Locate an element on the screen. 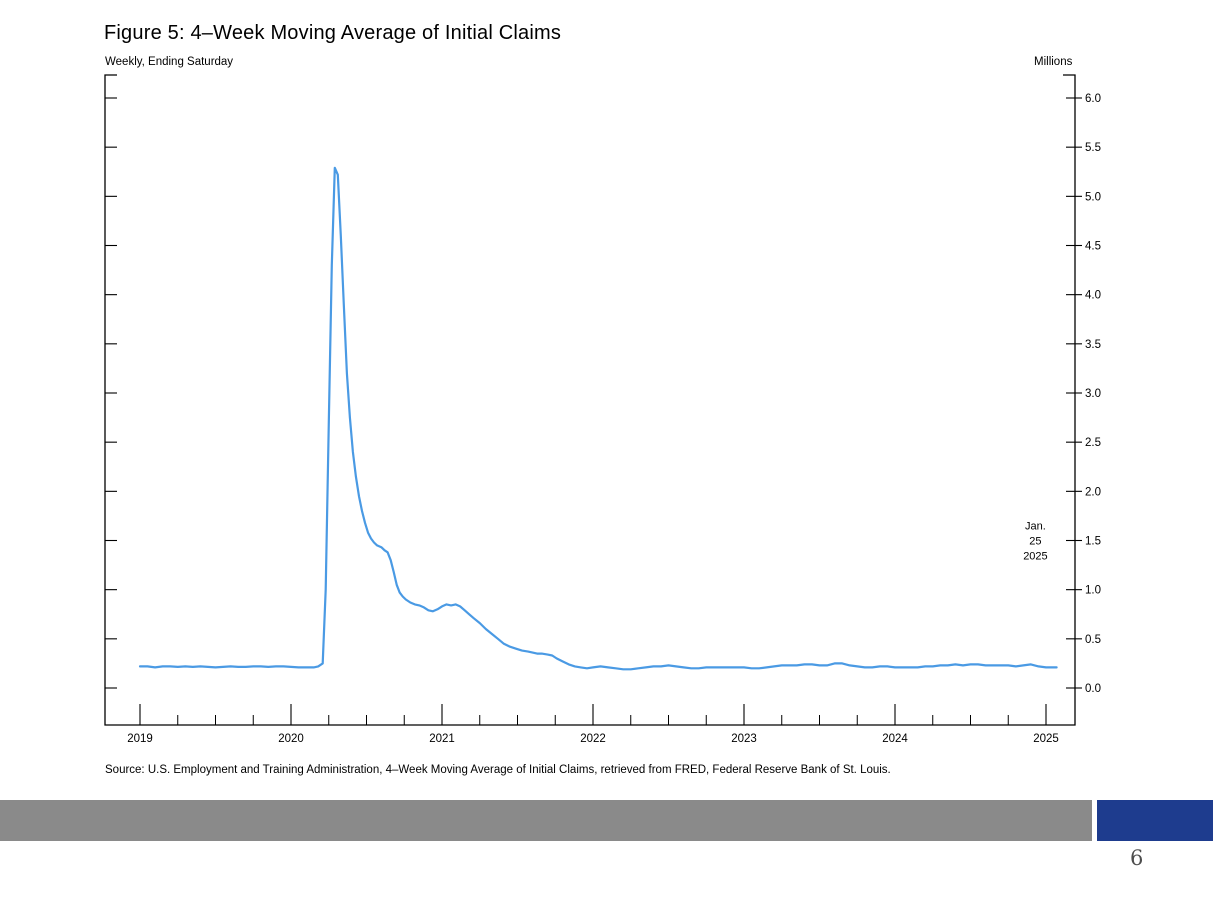  svg-text: 2.0 is located at coordinates (1093, 492).